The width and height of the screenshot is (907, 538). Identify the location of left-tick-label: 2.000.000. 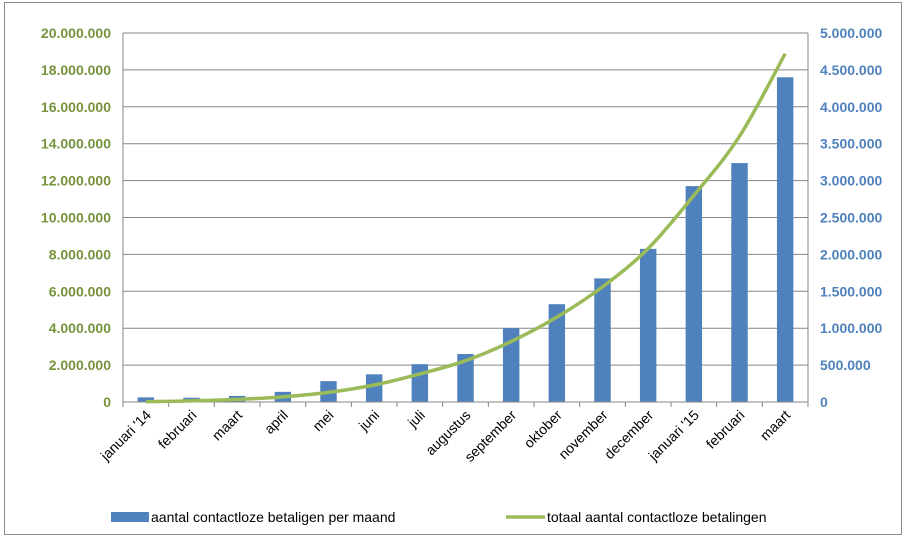
(80, 365).